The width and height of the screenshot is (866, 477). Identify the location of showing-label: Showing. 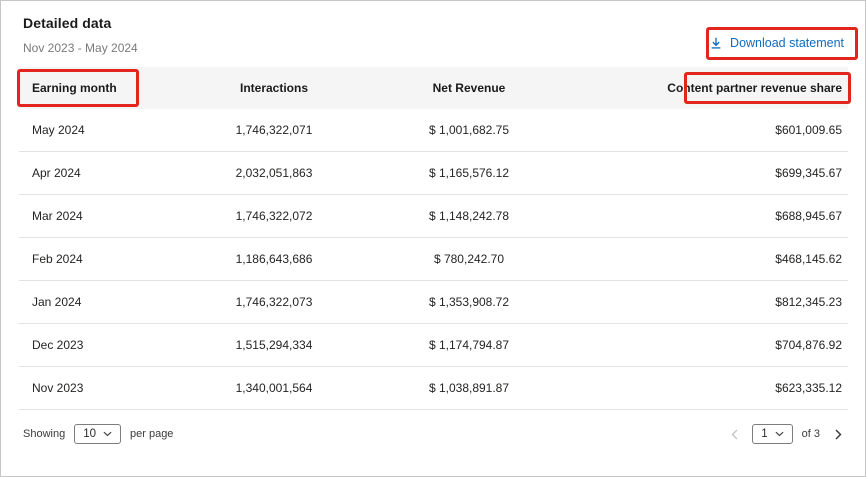
(44, 434).